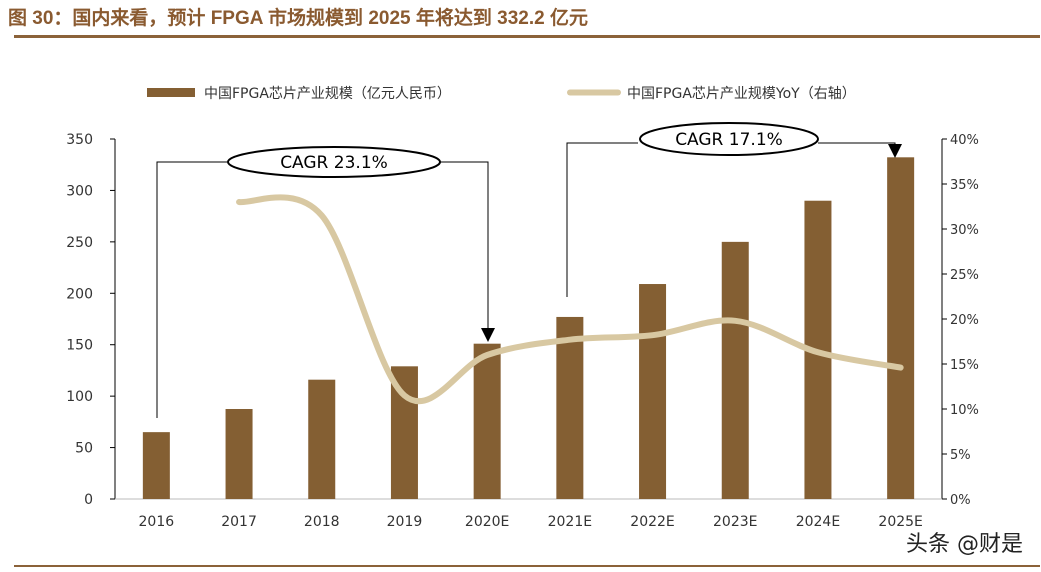  Describe the element at coordinates (964, 320) in the screenshot. I see `right-tick-label: 20%` at that location.